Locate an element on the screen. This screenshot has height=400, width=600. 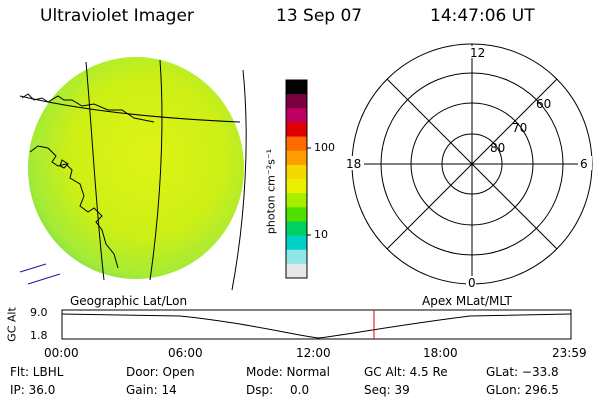
altitude-trace is located at coordinates (316, 326).